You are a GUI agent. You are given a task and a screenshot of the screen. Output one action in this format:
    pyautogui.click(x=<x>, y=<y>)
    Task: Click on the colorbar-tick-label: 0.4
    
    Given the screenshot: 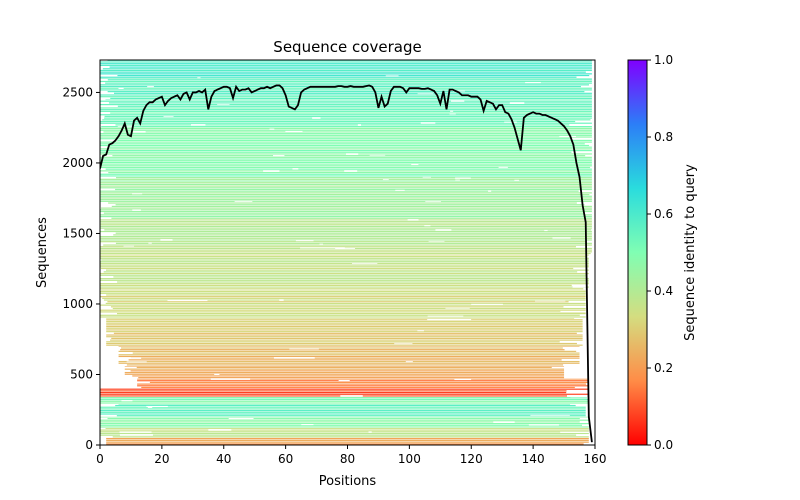 What is the action you would take?
    pyautogui.click(x=663, y=291)
    